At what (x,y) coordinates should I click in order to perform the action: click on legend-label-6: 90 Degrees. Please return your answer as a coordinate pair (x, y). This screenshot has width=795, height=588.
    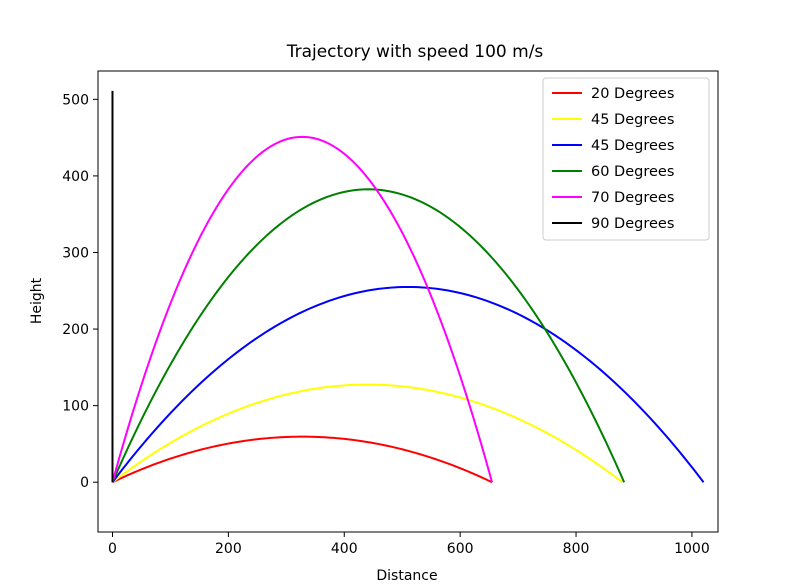
    Looking at the image, I should click on (632, 224).